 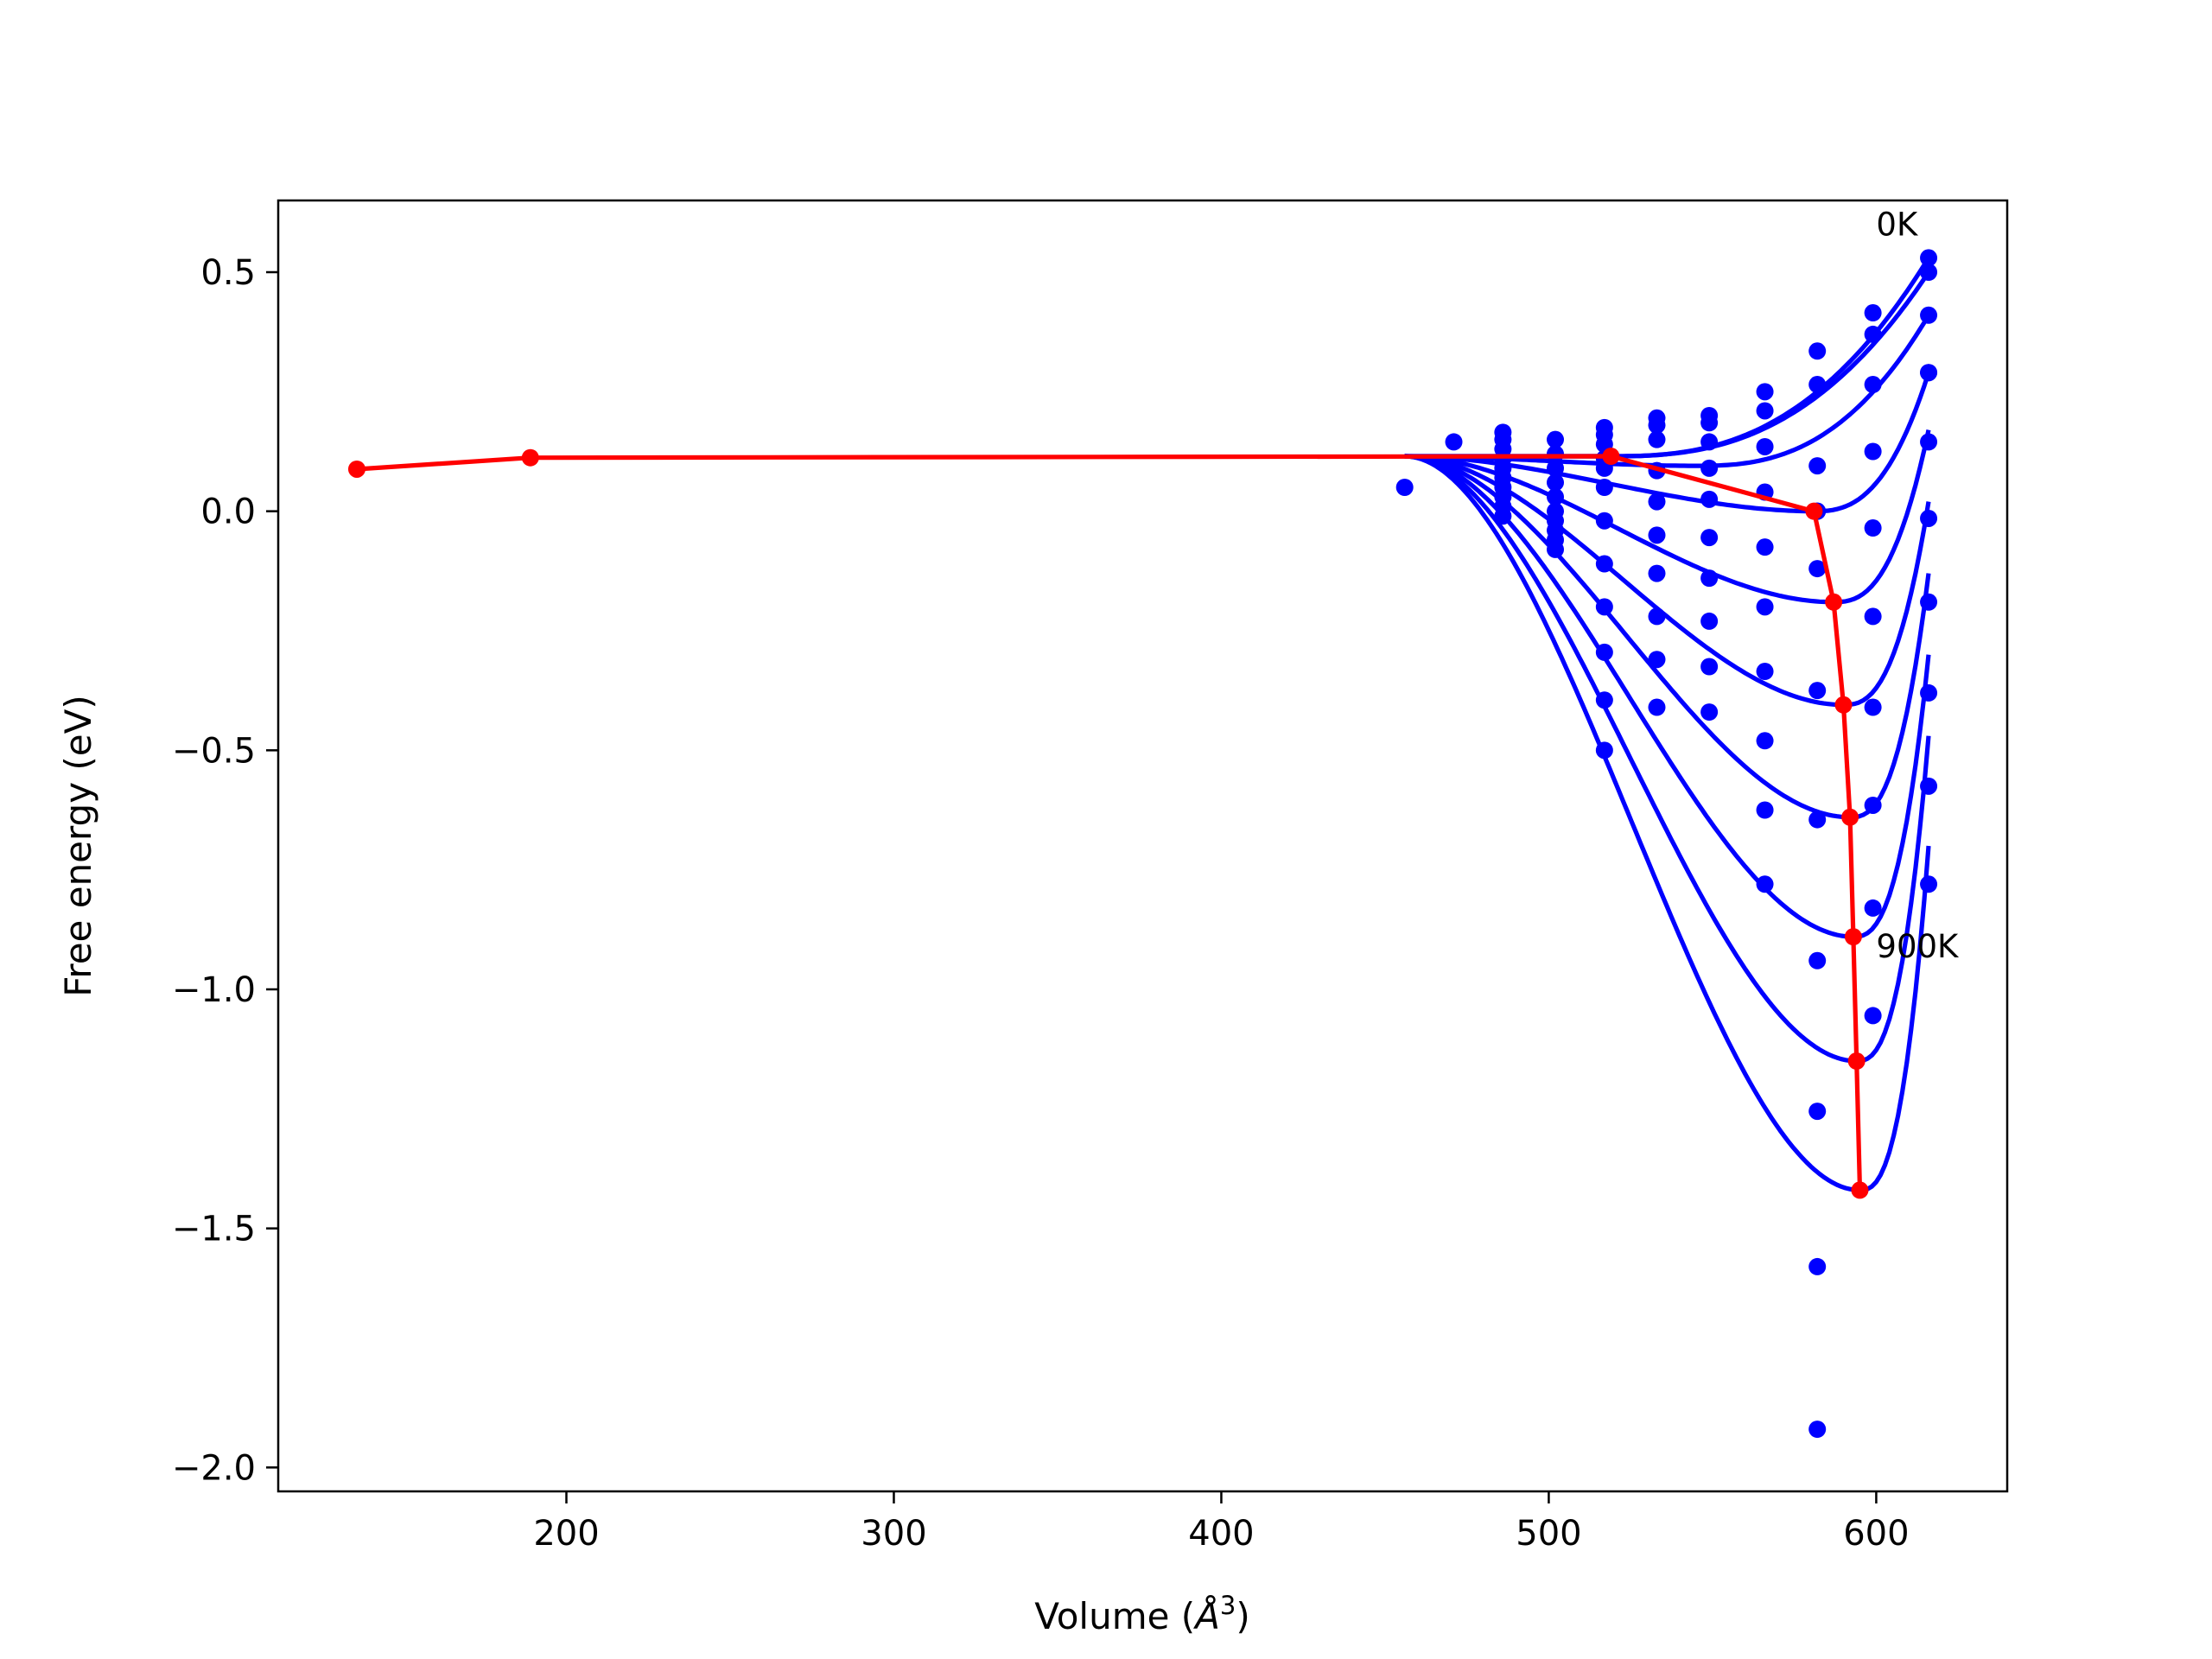 What do you see at coordinates (1918, 946) in the screenshot?
I see `annotation-label: 900K` at bounding box center [1918, 946].